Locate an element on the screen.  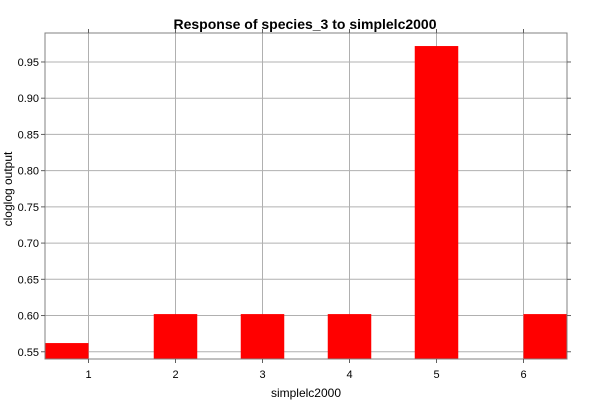
y-tick-label: 0.80 is located at coordinates (28, 172).